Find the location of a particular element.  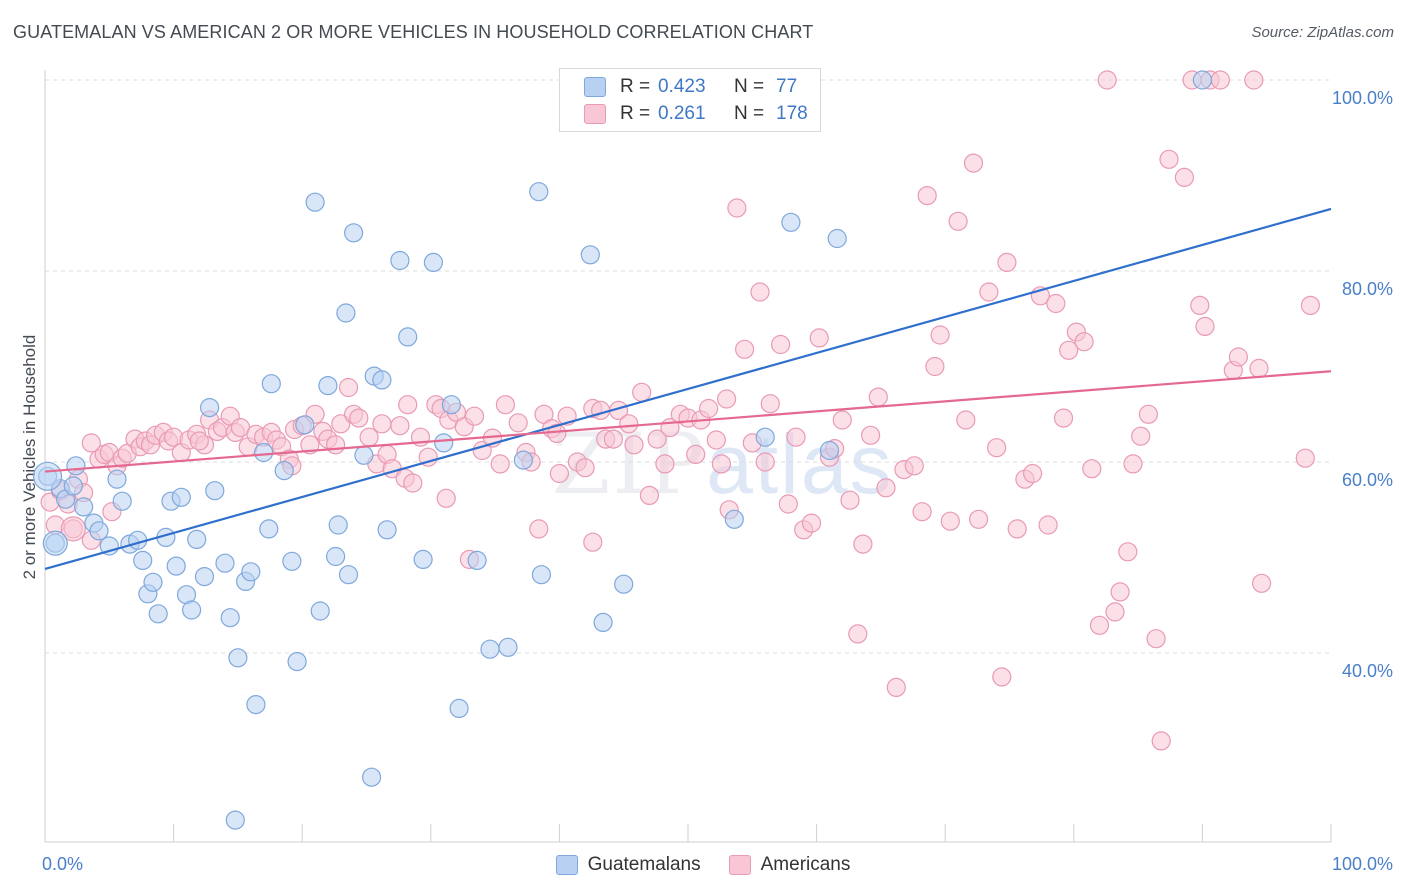

correlation-legend: R = 0.423 N = 77 R = 0.261 N = 178 is located at coordinates (690, 100).